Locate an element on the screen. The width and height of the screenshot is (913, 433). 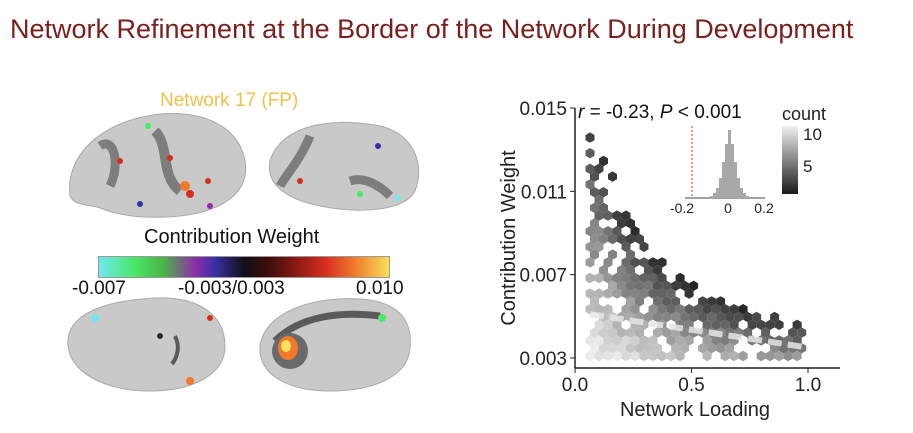
y-axis-label: Contribution Weight is located at coordinates (509, 238).